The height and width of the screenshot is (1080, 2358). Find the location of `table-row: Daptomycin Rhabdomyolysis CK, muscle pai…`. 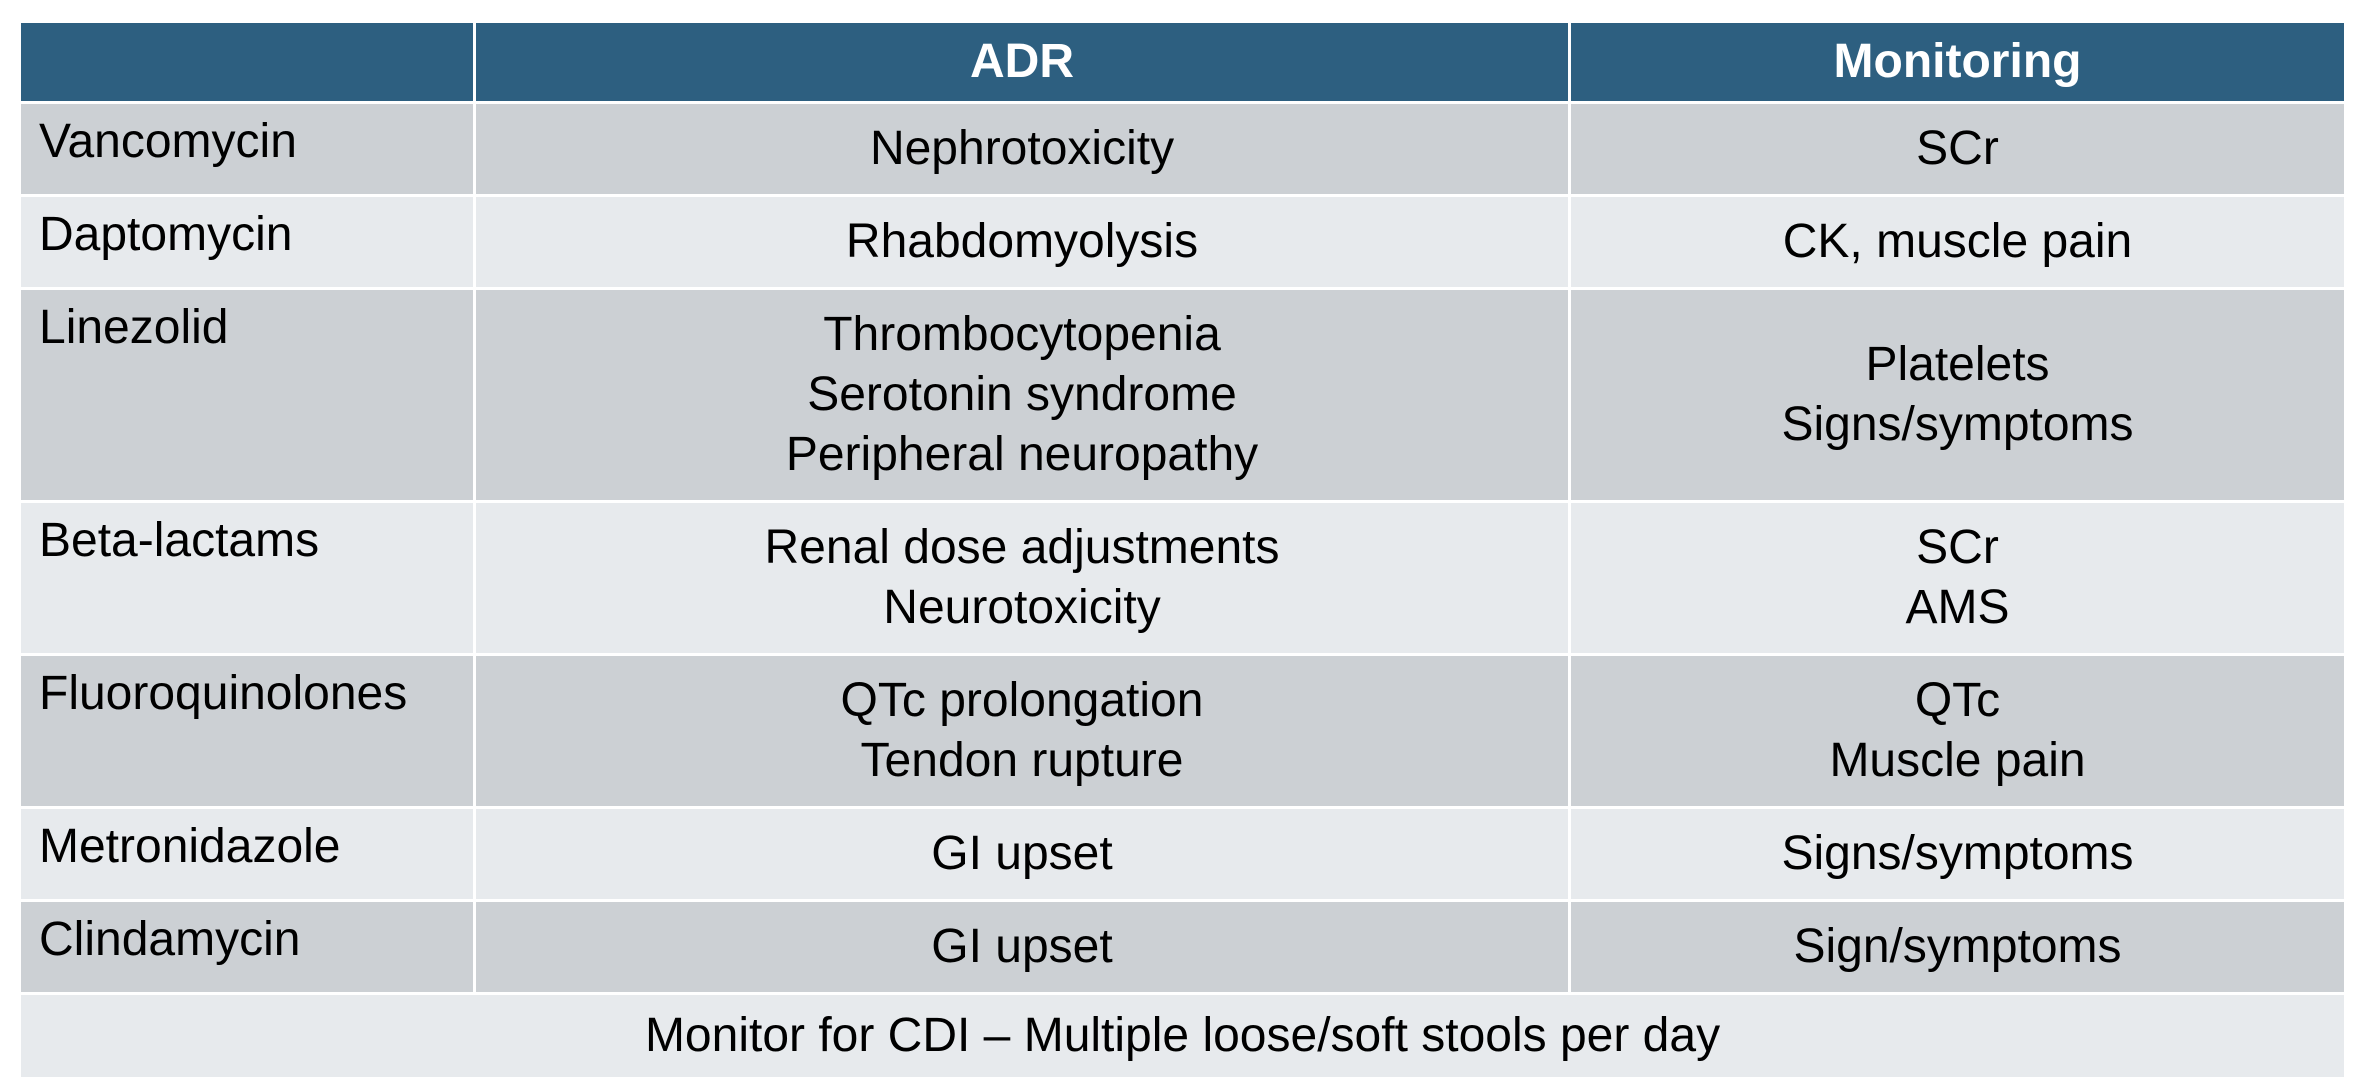

table-row: Daptomycin Rhabdomyolysis CK, muscle pai… is located at coordinates (1182, 242).